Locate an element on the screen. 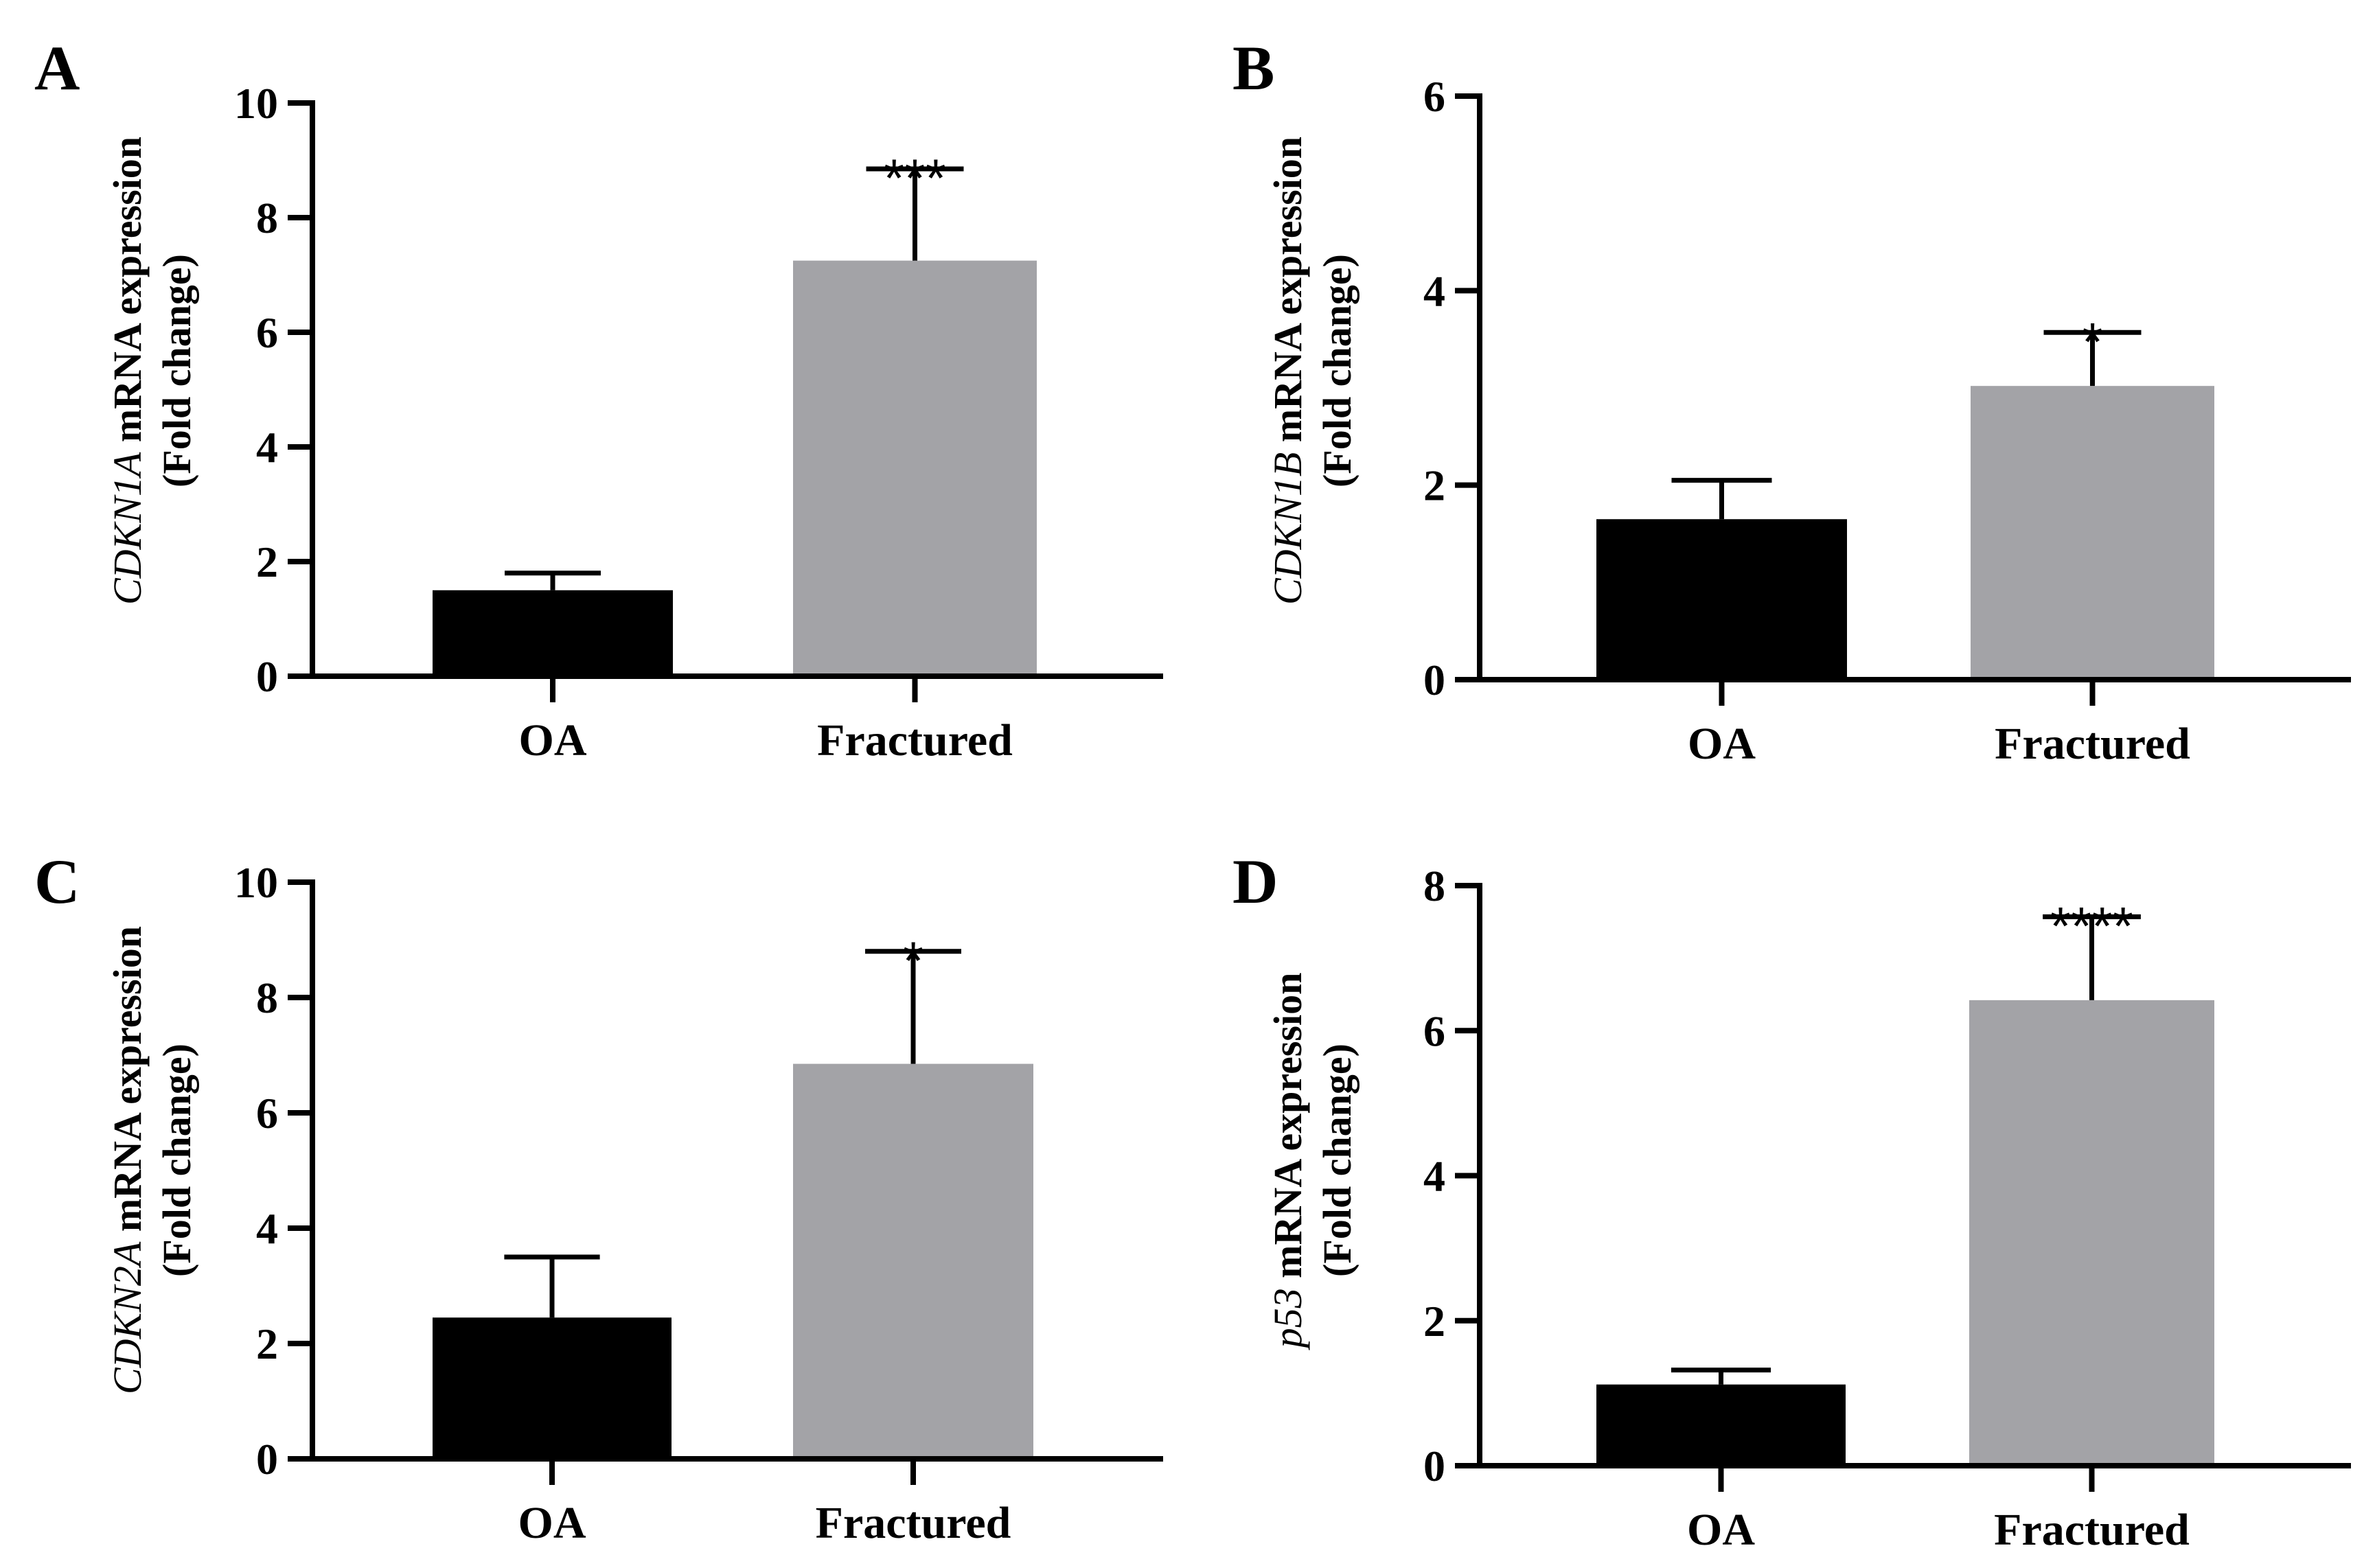 This screenshot has width=2375, height=1568. y-axis-label-line1: CDKN1A mRNA expression is located at coordinates (127, 371).